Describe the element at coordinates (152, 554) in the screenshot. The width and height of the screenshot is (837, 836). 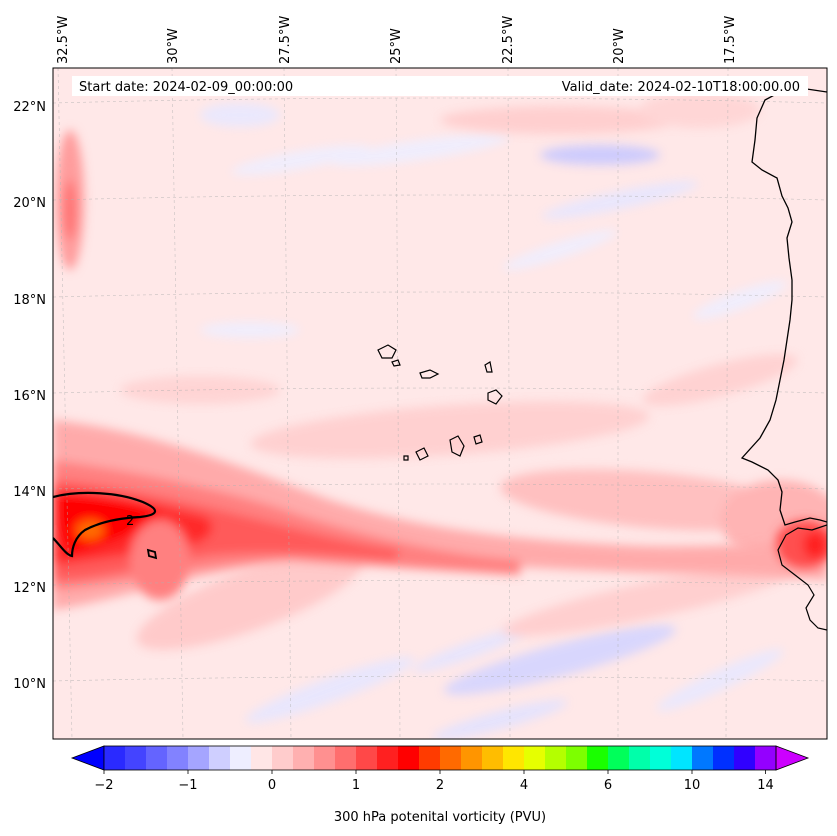
I see `pv-2-contour-small` at that location.